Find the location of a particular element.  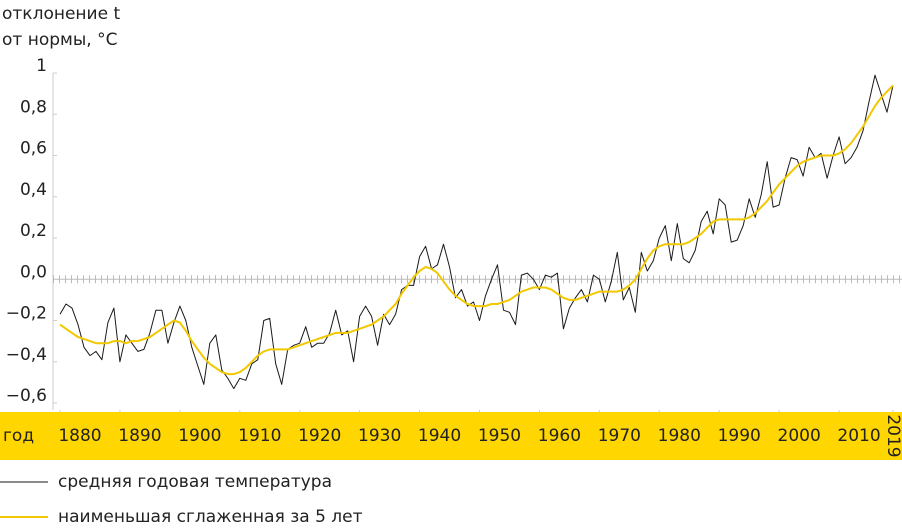

x-tick-label: 1950 is located at coordinates (499, 436).